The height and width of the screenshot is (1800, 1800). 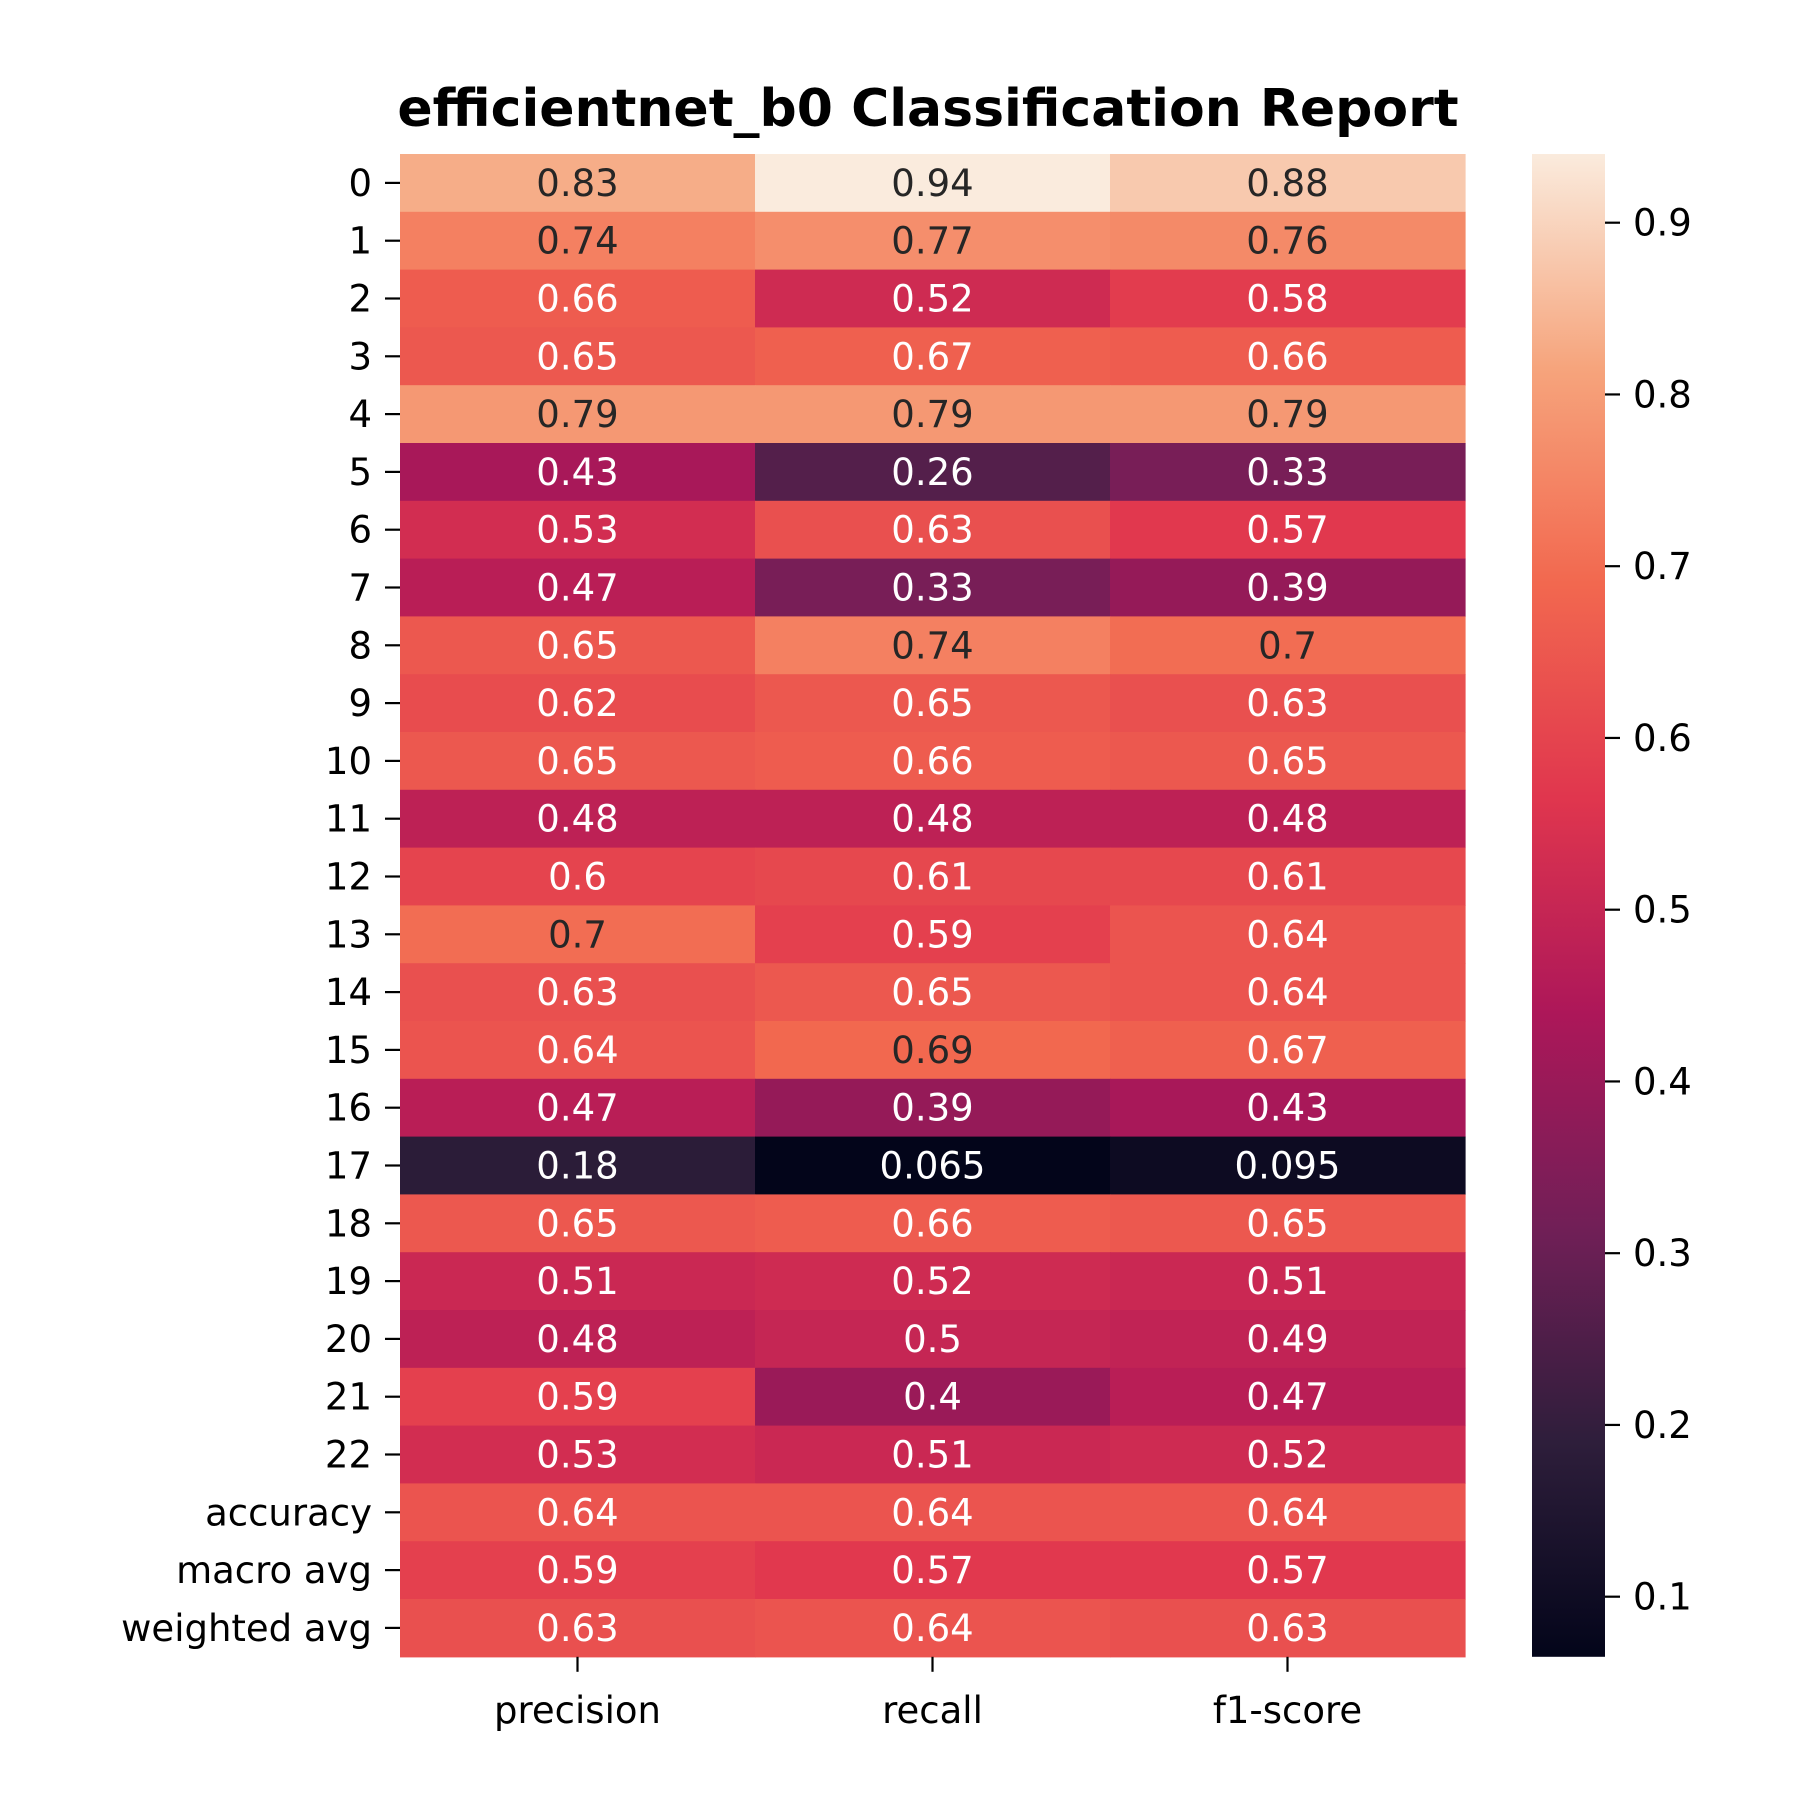 I want to click on cell-value-label: 0.79, so click(x=1287, y=414).